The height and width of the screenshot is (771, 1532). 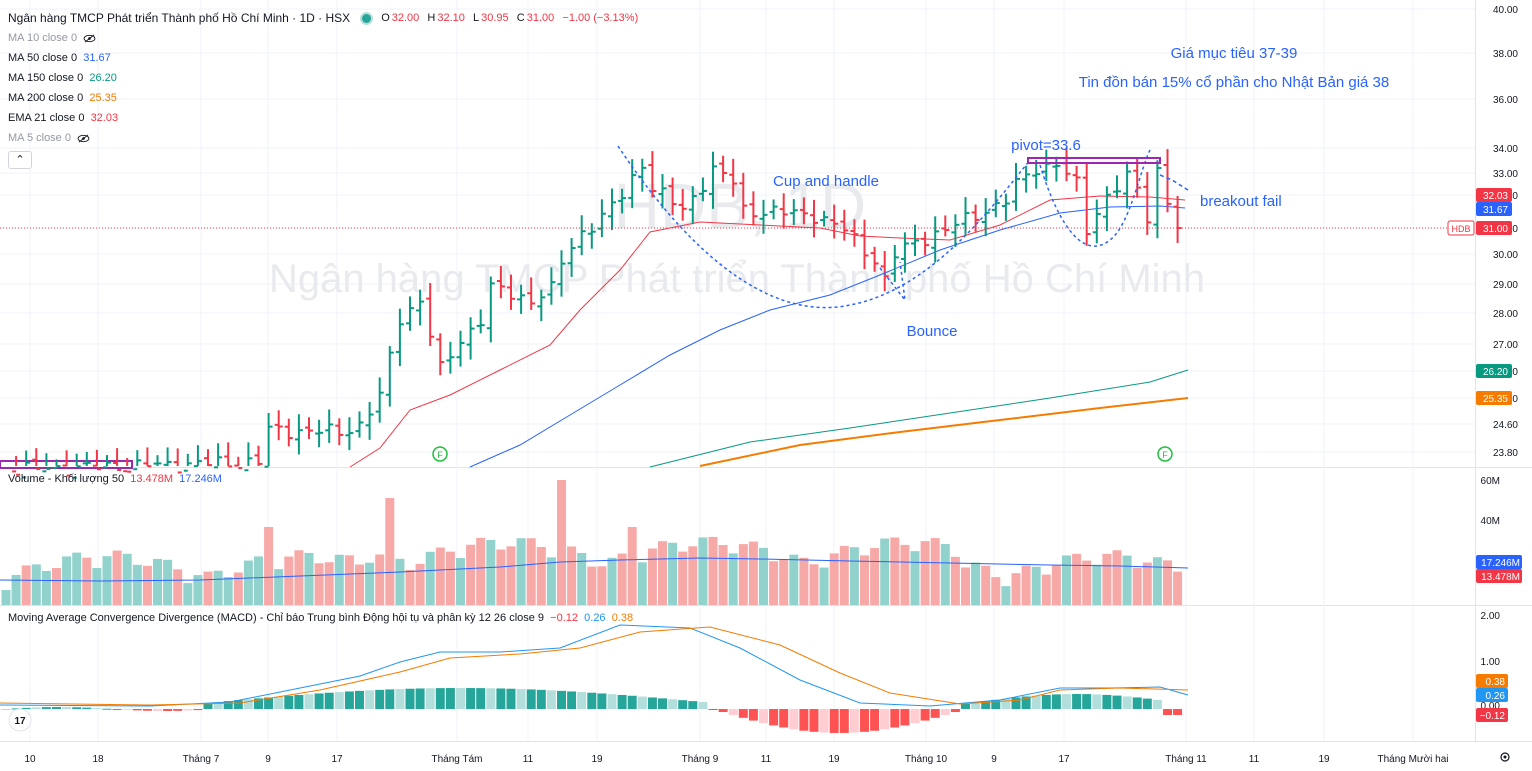 What do you see at coordinates (1505, 345) in the screenshot?
I see `price-tick: 27.00` at bounding box center [1505, 345].